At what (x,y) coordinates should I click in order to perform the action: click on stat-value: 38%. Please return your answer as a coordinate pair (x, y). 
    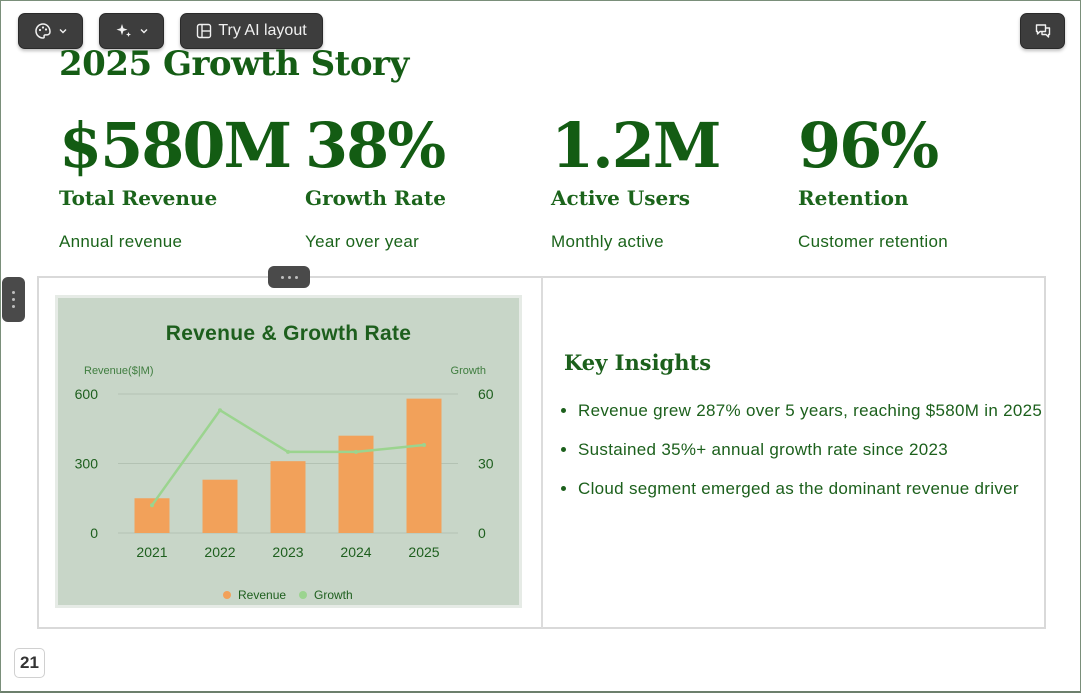
    Looking at the image, I should click on (375, 145).